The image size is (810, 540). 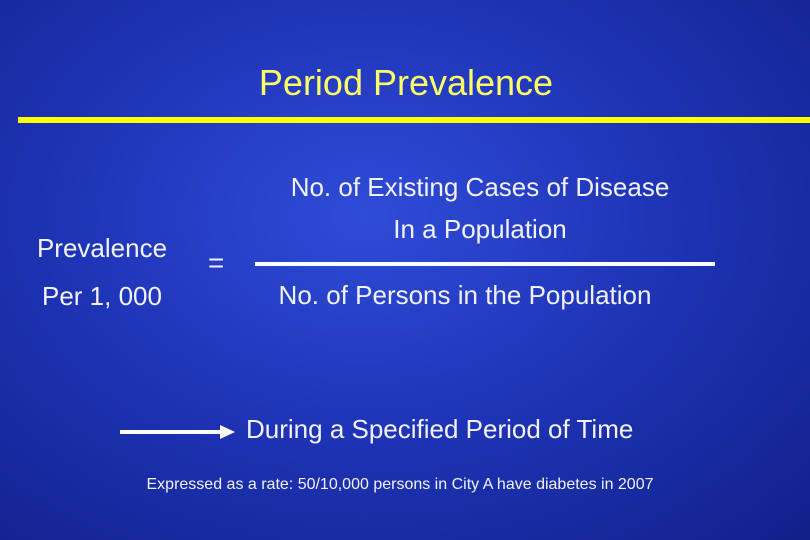 What do you see at coordinates (480, 229) in the screenshot?
I see `numerator-line-2: In a Population` at bounding box center [480, 229].